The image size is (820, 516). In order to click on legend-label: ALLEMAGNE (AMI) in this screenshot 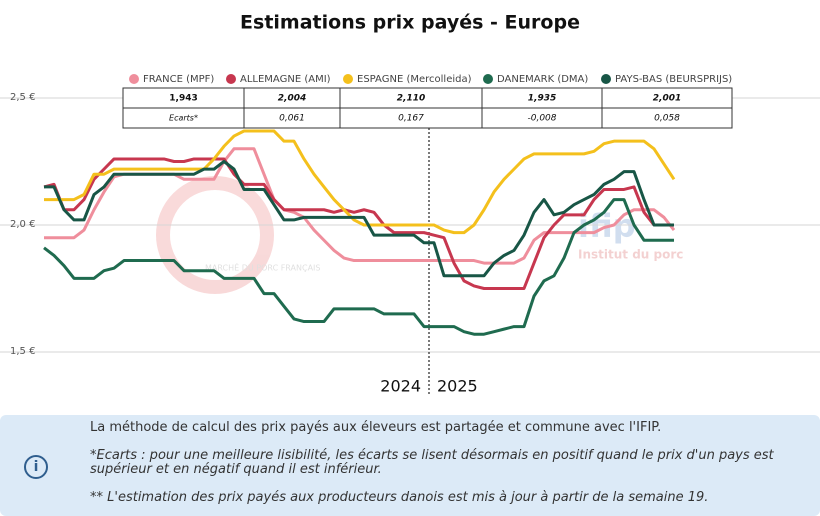, I will do `click(285, 79)`.